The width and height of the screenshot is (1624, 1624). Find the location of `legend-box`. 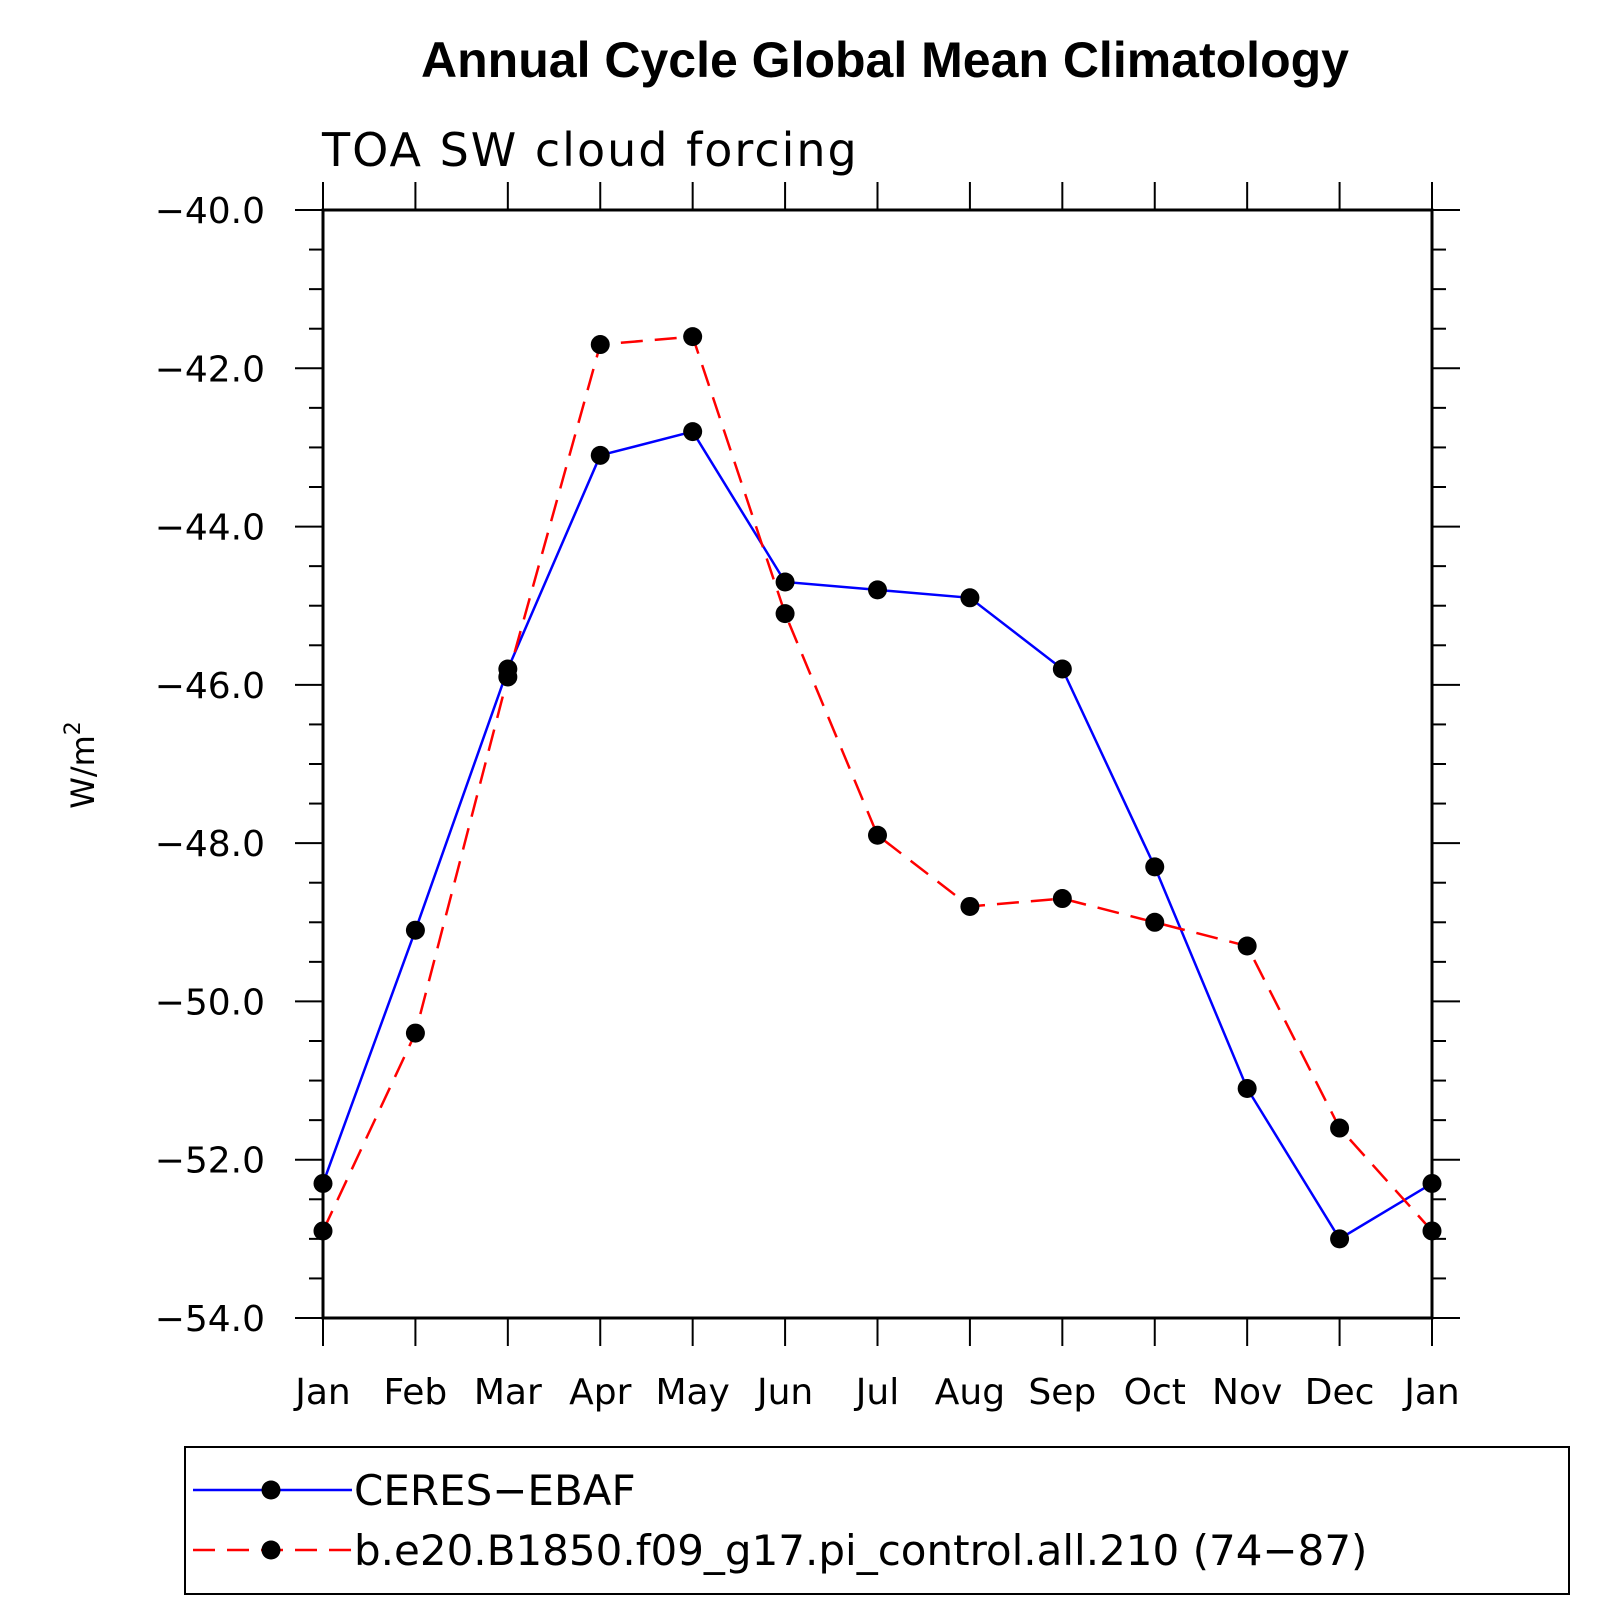

legend-box is located at coordinates (877, 1520).